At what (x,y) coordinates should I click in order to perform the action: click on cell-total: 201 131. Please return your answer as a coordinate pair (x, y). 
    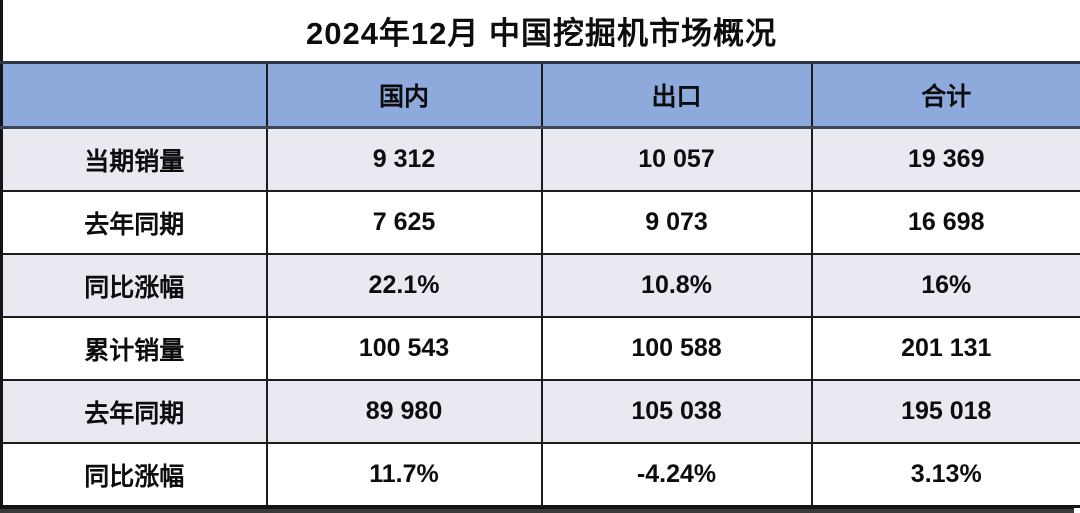
    Looking at the image, I should click on (945, 349).